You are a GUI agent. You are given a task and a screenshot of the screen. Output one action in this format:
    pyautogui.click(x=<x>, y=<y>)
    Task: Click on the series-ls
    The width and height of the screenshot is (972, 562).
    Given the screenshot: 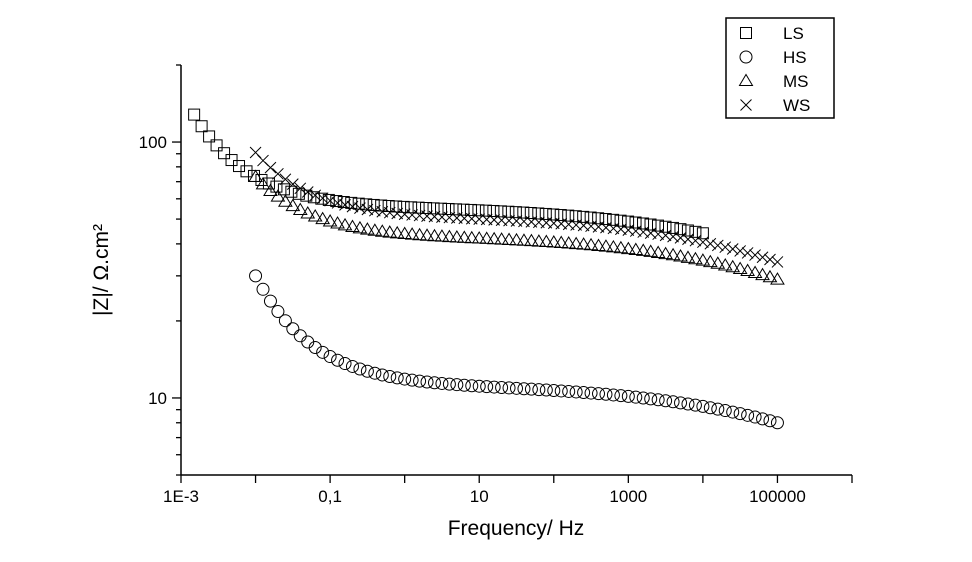 What is the action you would take?
    pyautogui.click(x=448, y=174)
    